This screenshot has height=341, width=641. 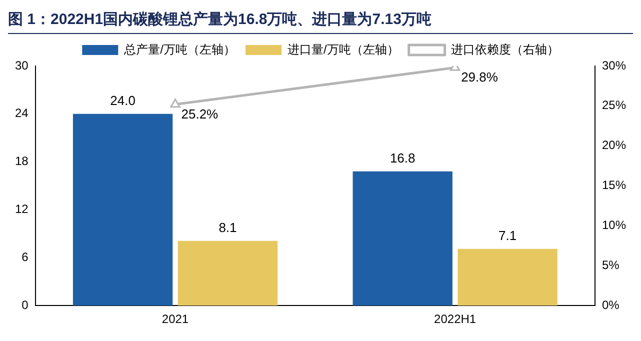 I want to click on data-label: 29.8%, so click(x=479, y=77).